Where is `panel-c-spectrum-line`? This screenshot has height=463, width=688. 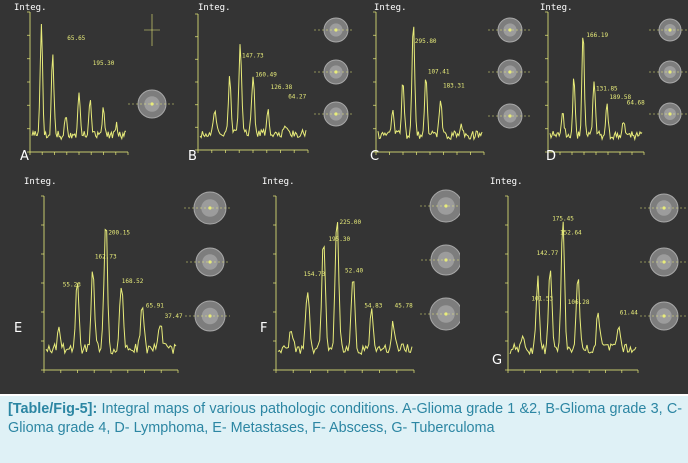 panel-c-spectrum-line is located at coordinates (430, 83).